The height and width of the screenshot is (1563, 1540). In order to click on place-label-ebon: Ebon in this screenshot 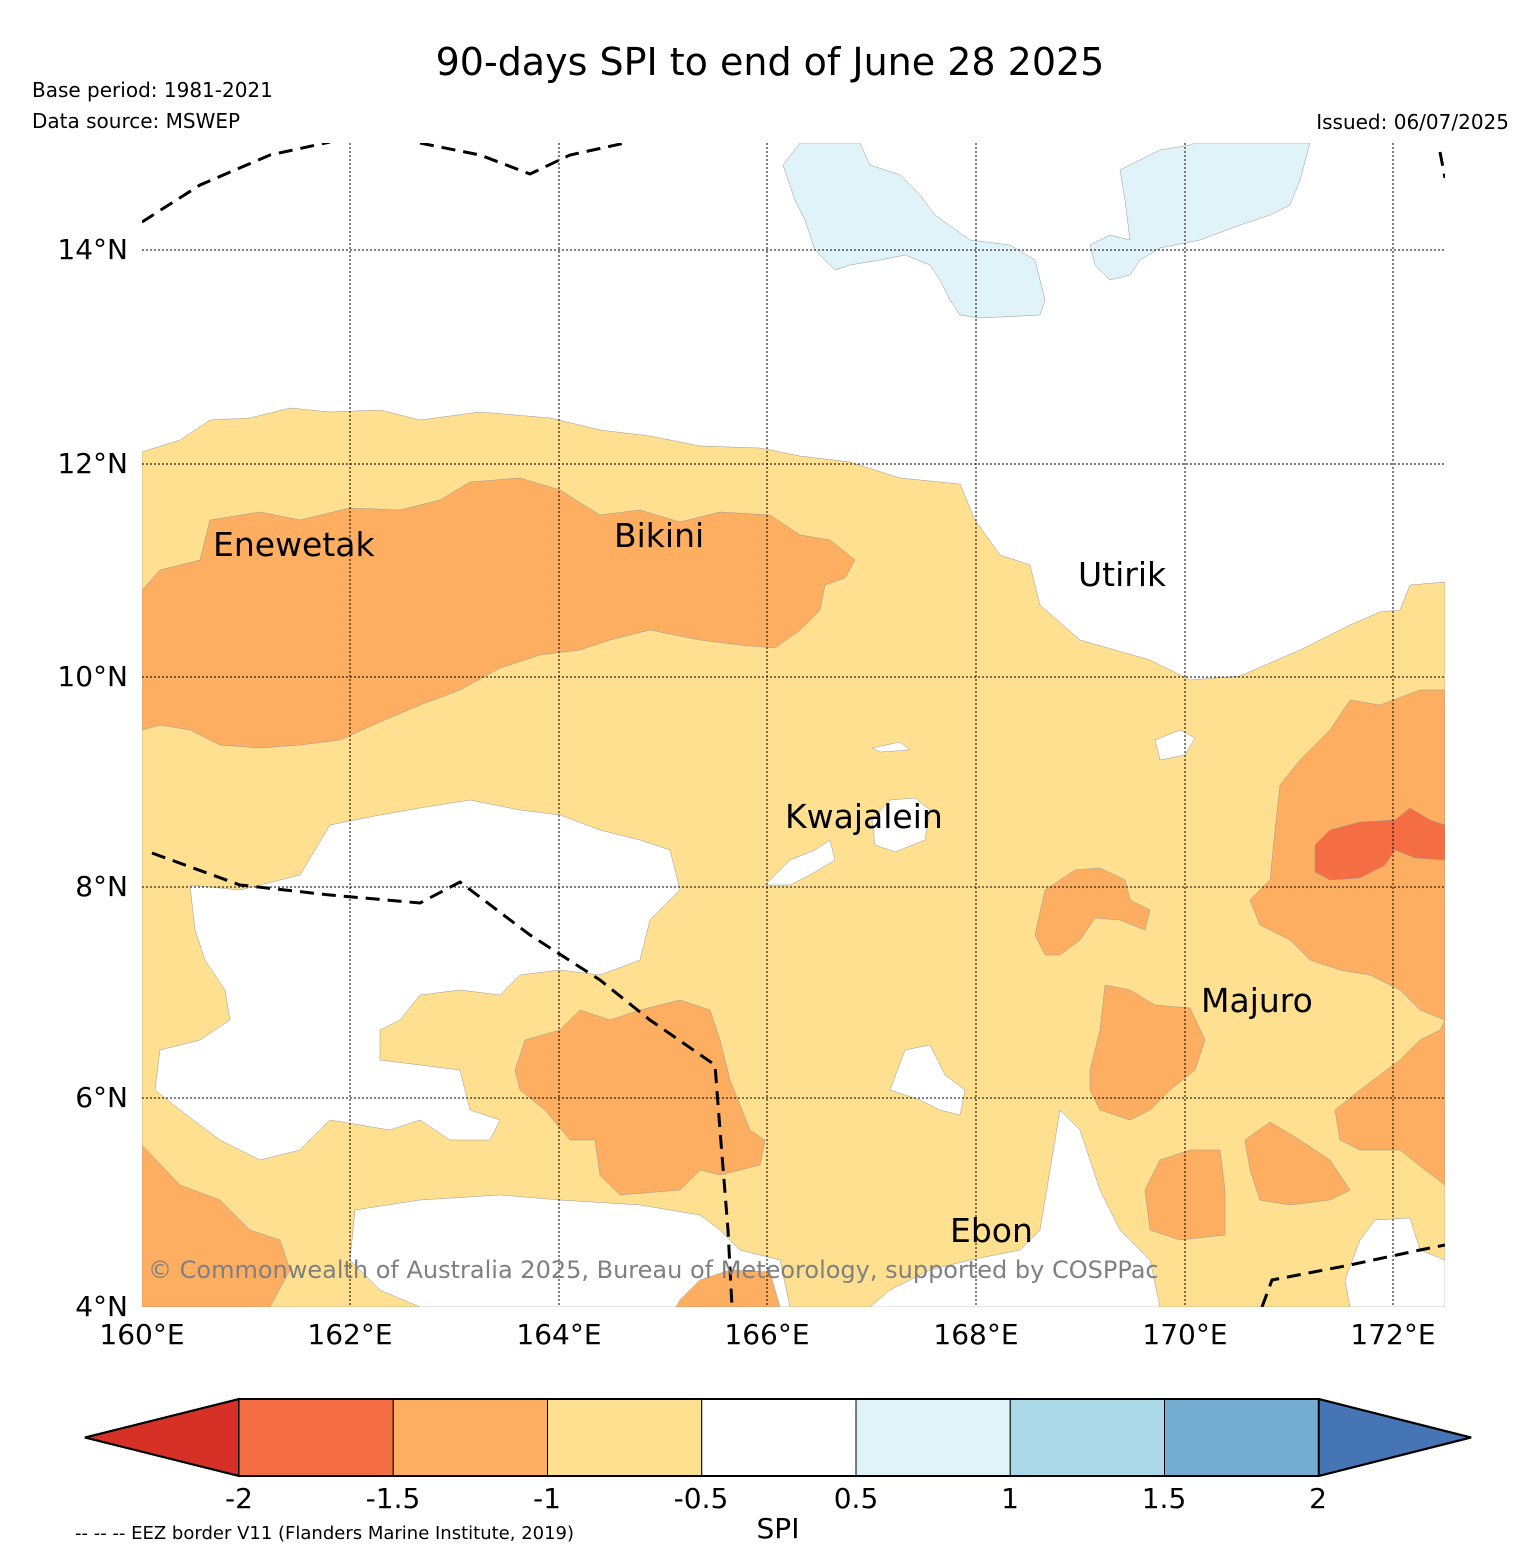, I will do `click(991, 1230)`.